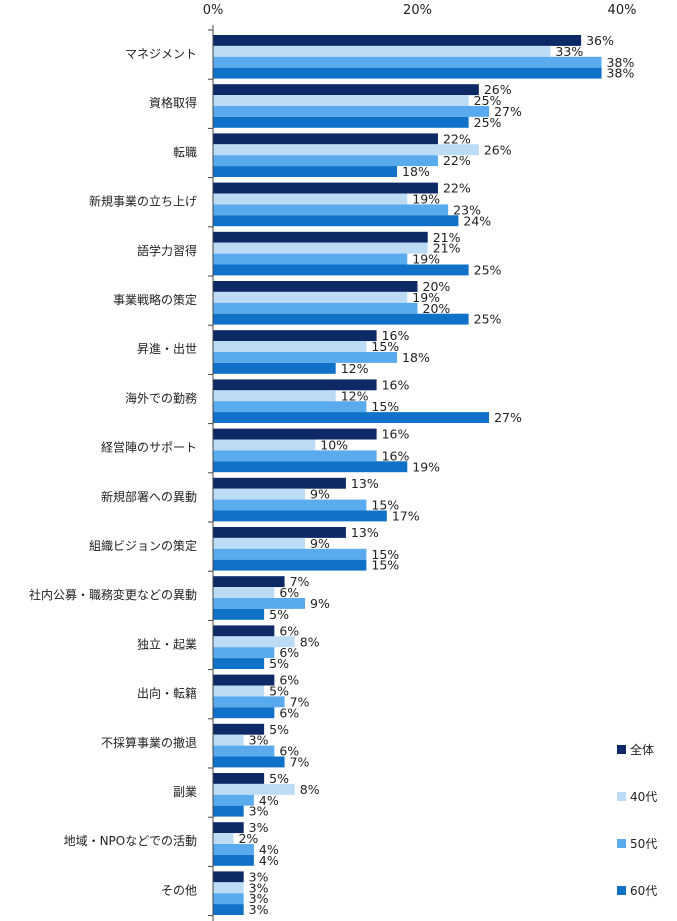 The image size is (677, 921). I want to click on data-label: 33%, so click(569, 51).